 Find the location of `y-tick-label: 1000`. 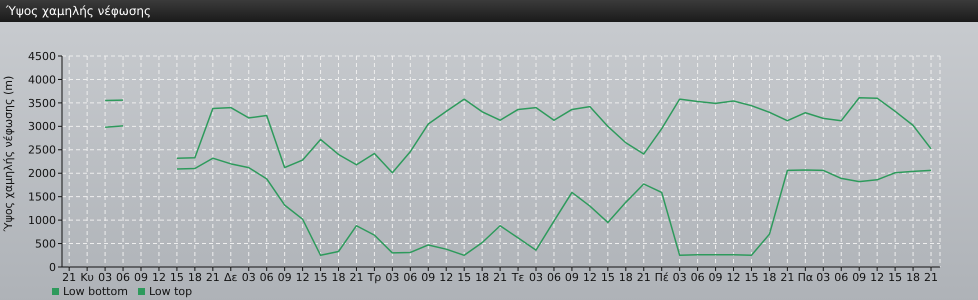

y-tick-label: 1000 is located at coordinates (42, 221).